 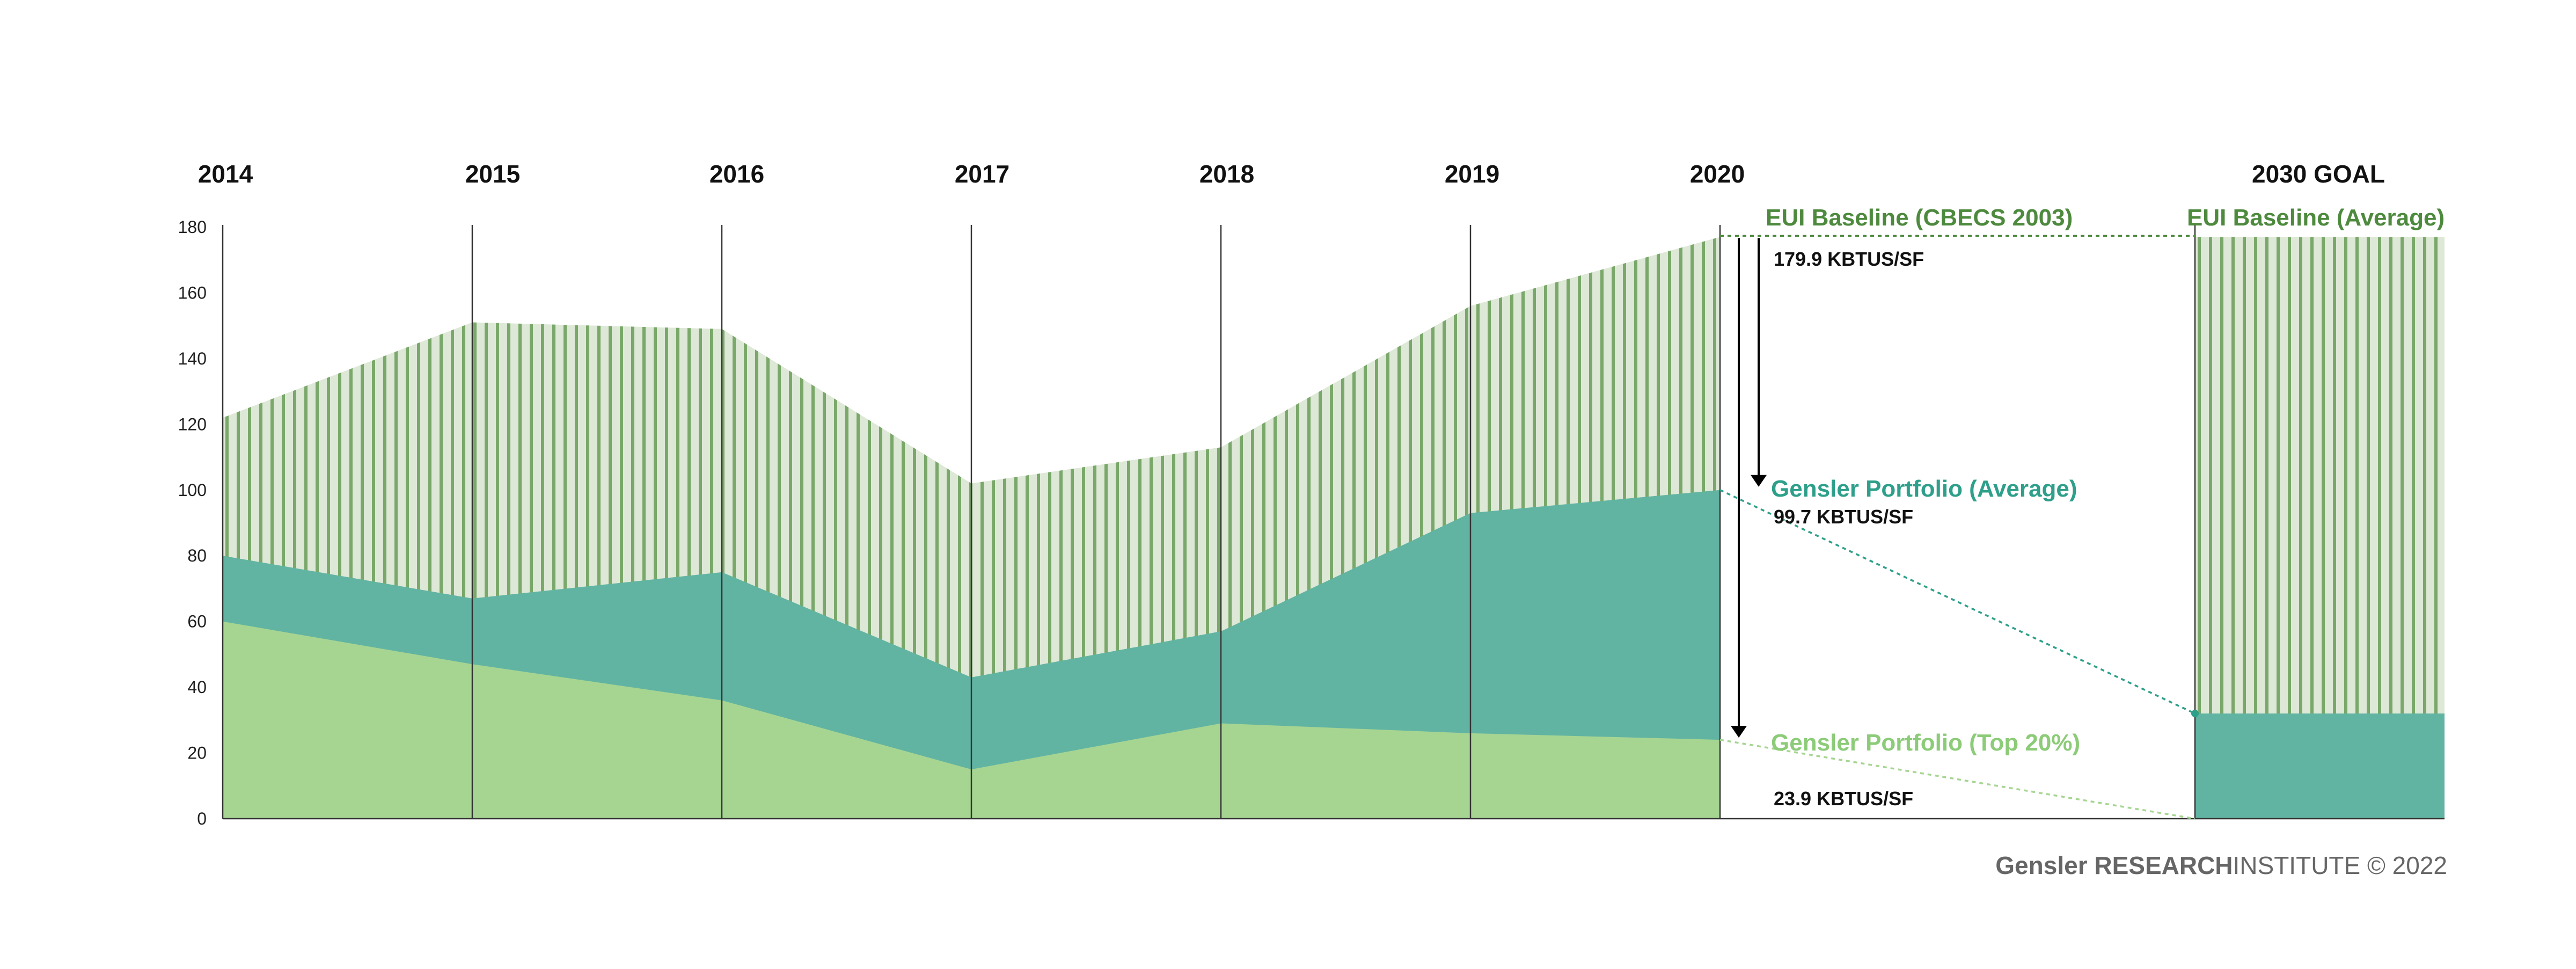 I want to click on top20-value: 23.9 KBTUS/SF, so click(x=1843, y=799).